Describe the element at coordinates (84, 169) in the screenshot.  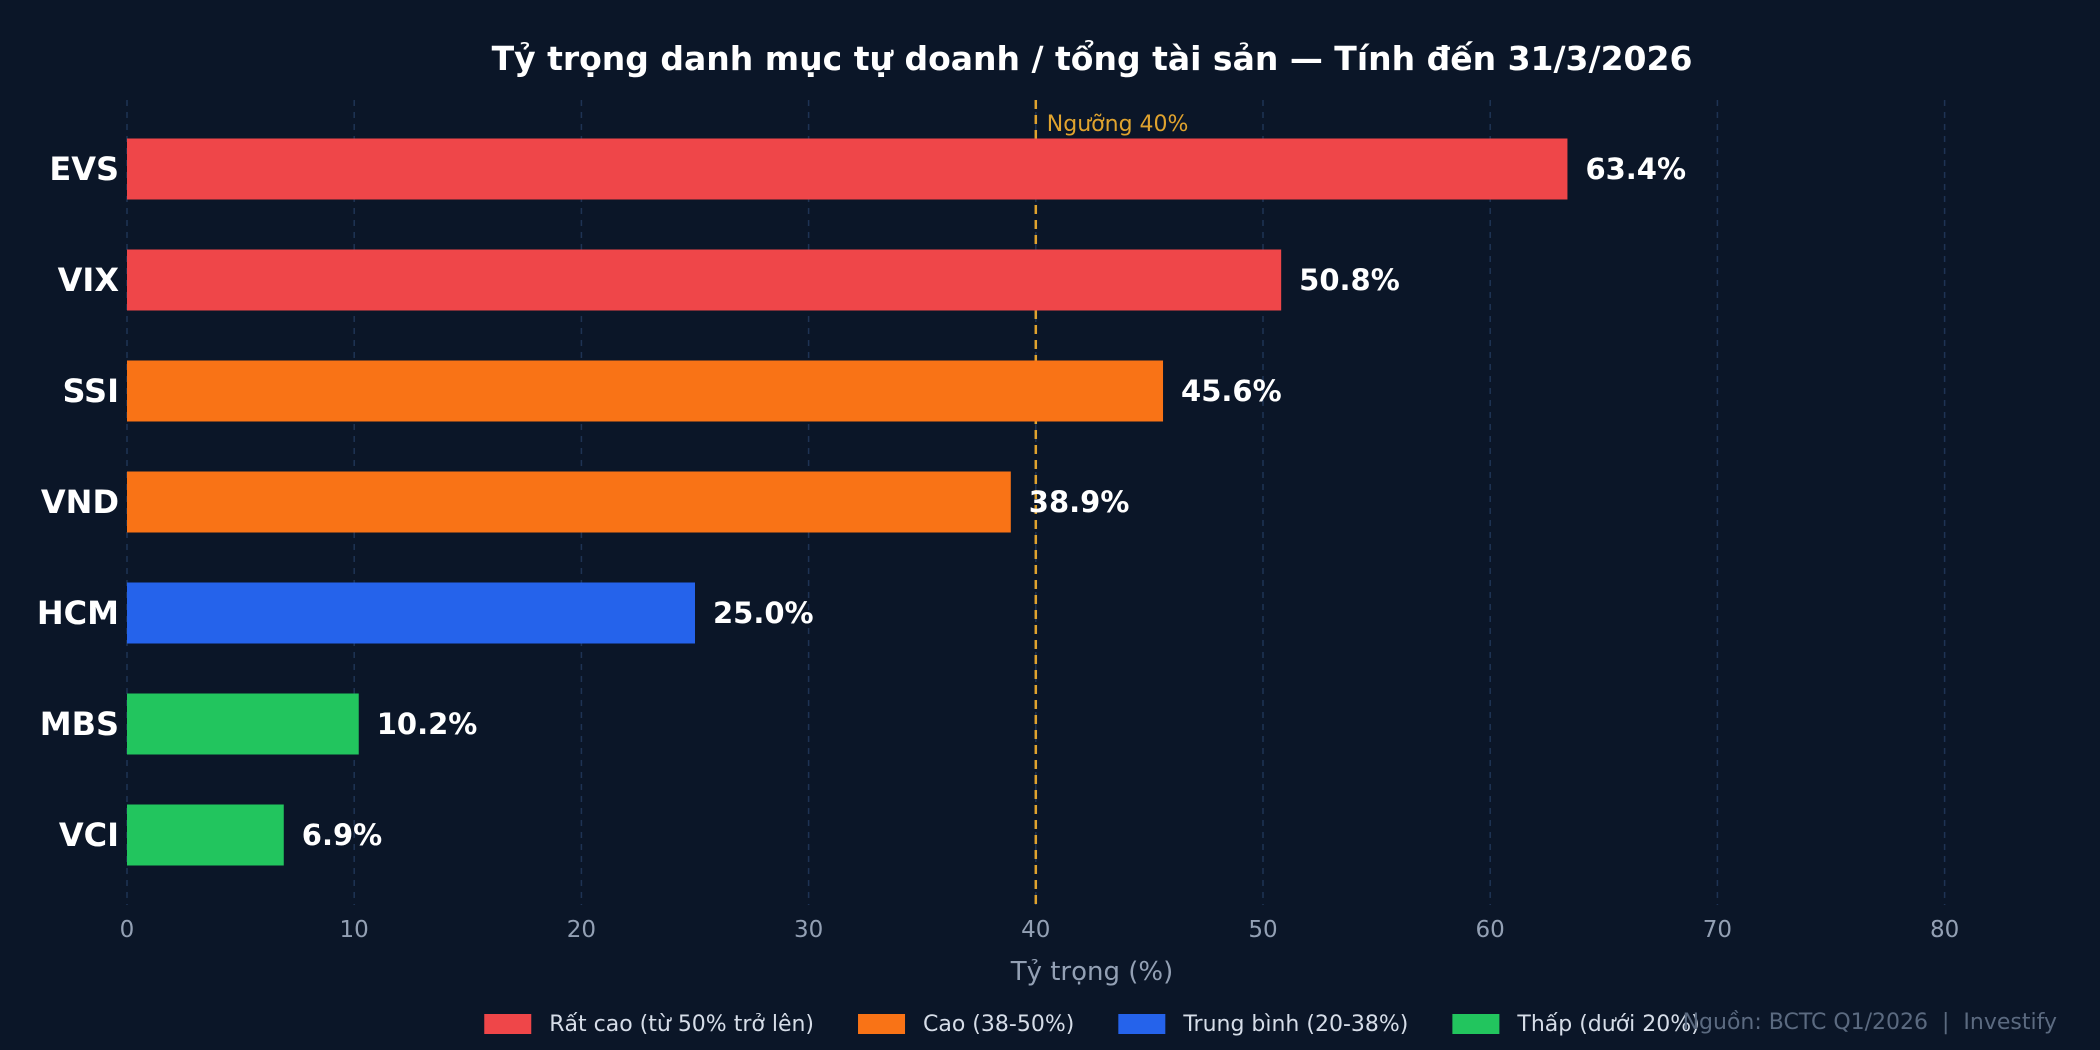
I see `category-label: EVS` at that location.